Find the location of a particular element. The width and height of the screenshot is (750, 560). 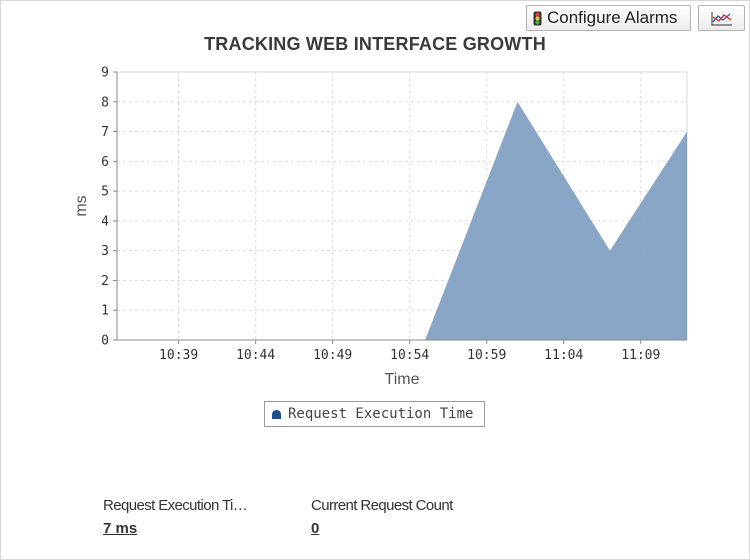

y-tick-label: 7 is located at coordinates (105, 132).